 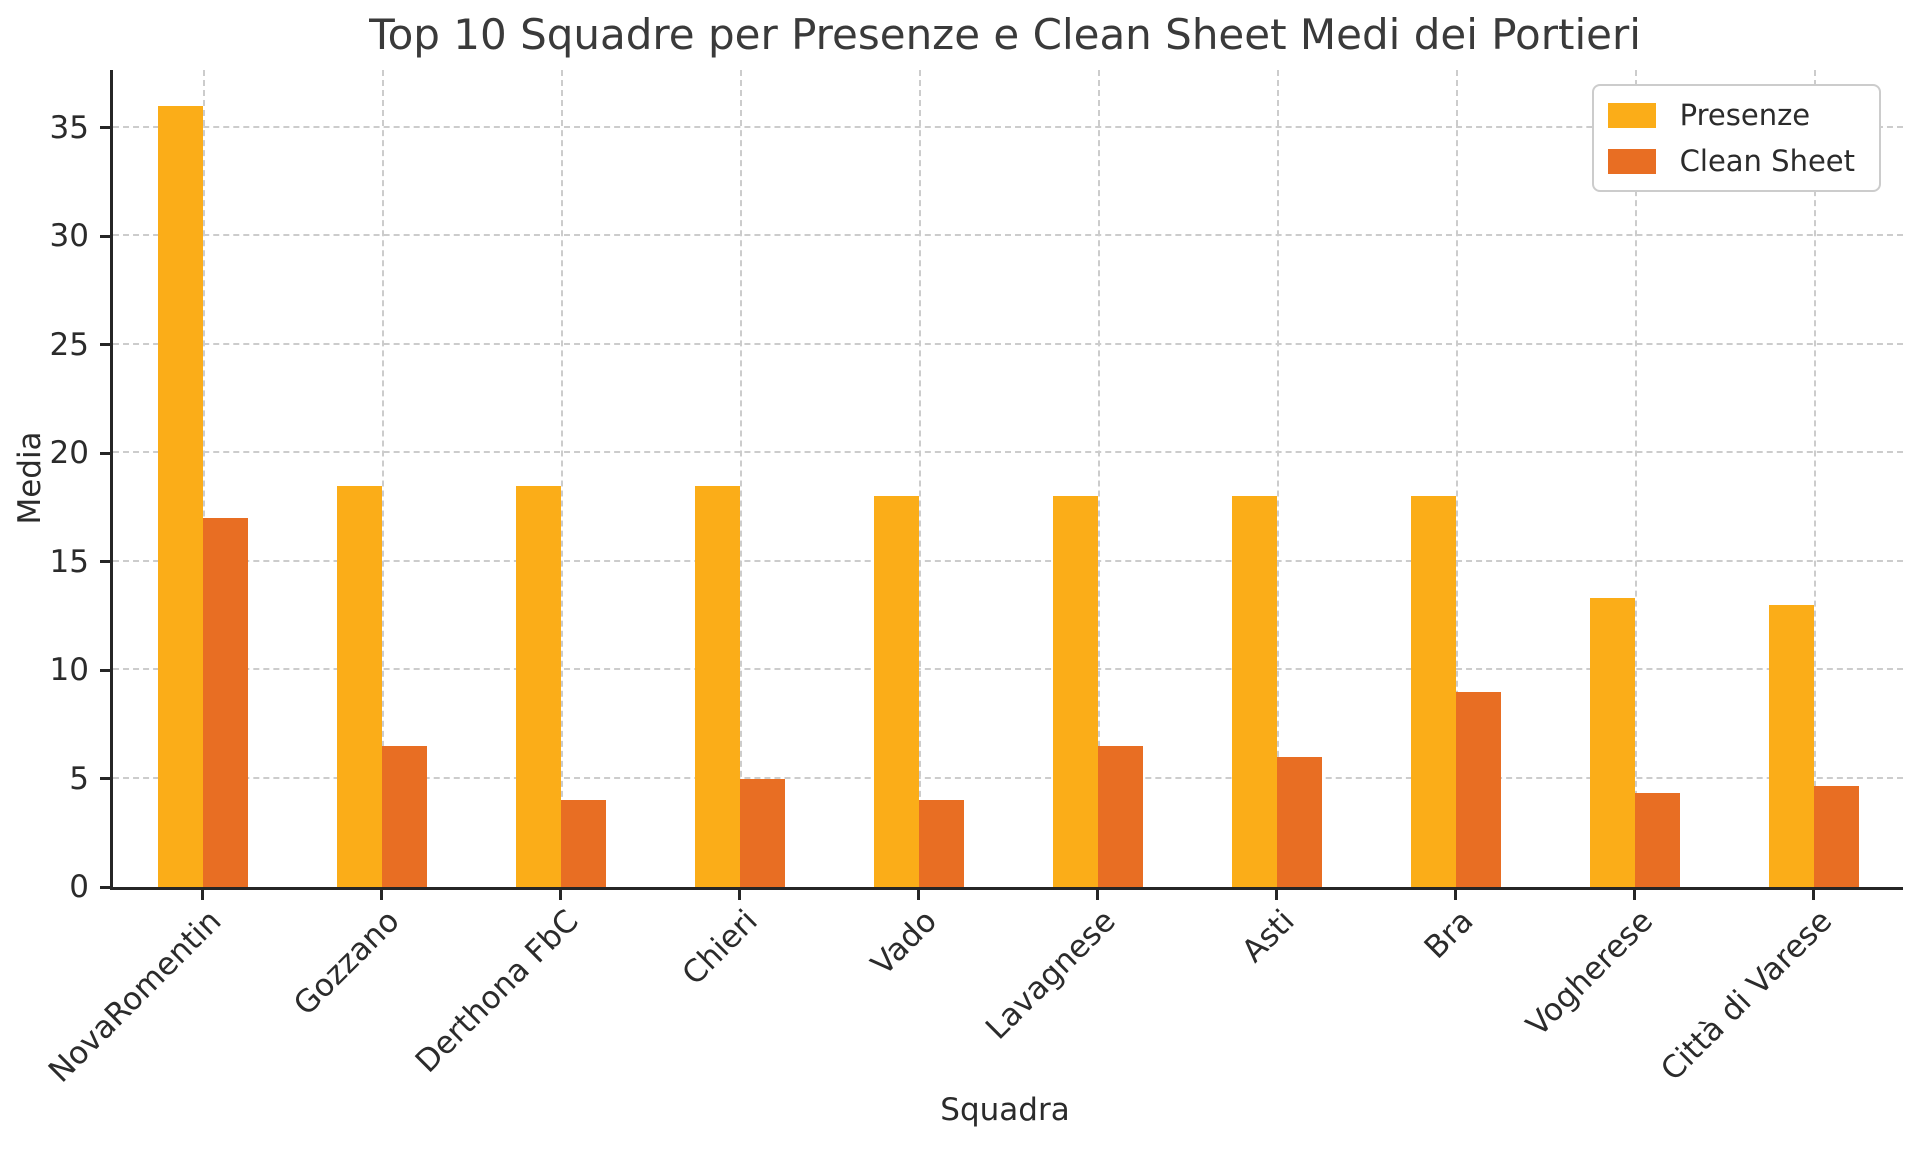 What do you see at coordinates (1005, 1110) in the screenshot?
I see `x-axis-label: Squadra` at bounding box center [1005, 1110].